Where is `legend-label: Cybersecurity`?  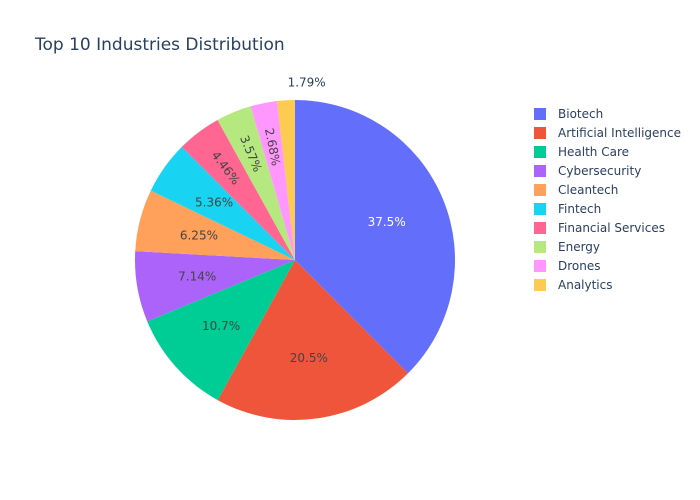 legend-label: Cybersecurity is located at coordinates (599, 171).